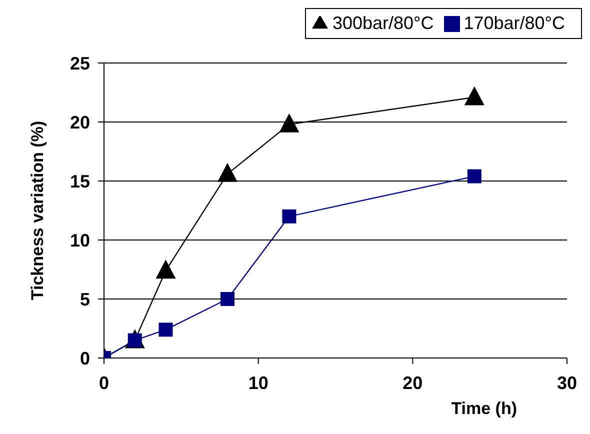  I want to click on y-tick-label: 10, so click(80, 240).